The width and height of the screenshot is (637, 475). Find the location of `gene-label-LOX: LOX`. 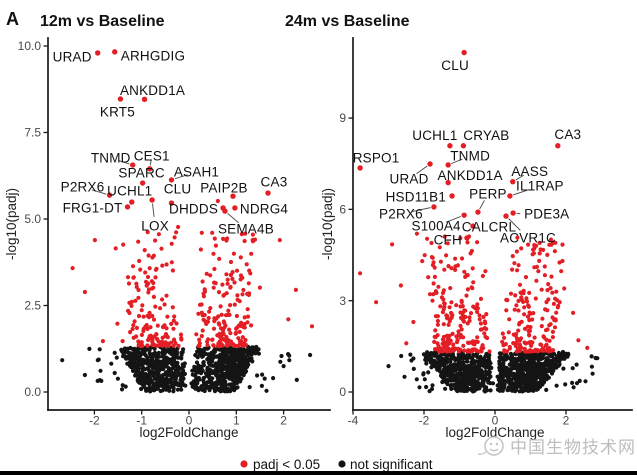

gene-label-LOX: LOX is located at coordinates (155, 225).